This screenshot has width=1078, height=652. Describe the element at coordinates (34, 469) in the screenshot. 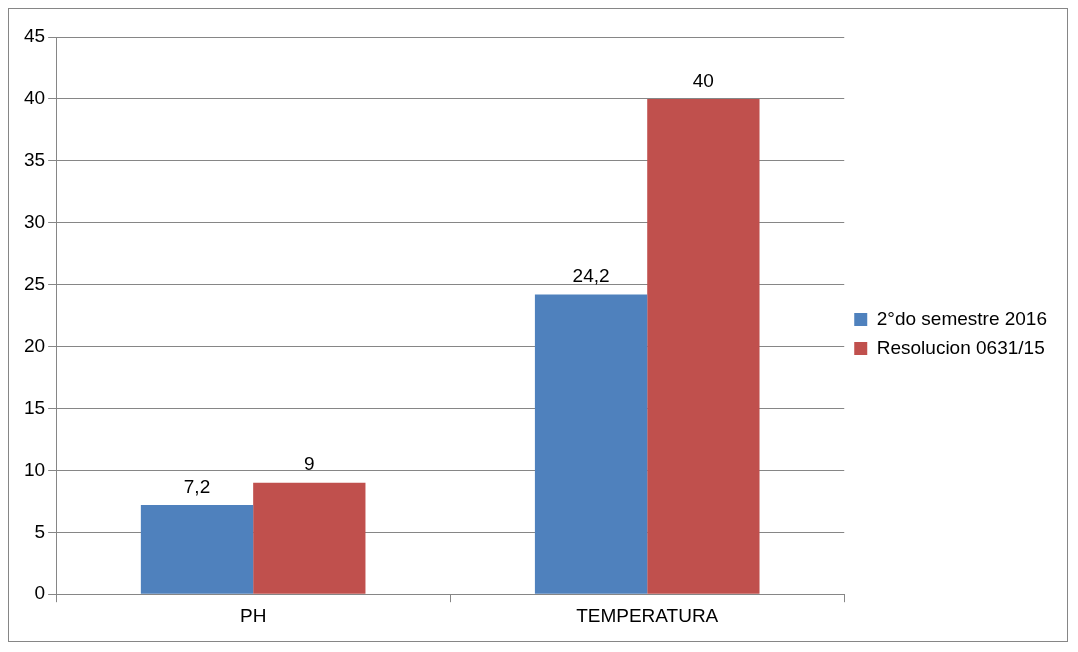

I see `y-tick-label: 10` at that location.